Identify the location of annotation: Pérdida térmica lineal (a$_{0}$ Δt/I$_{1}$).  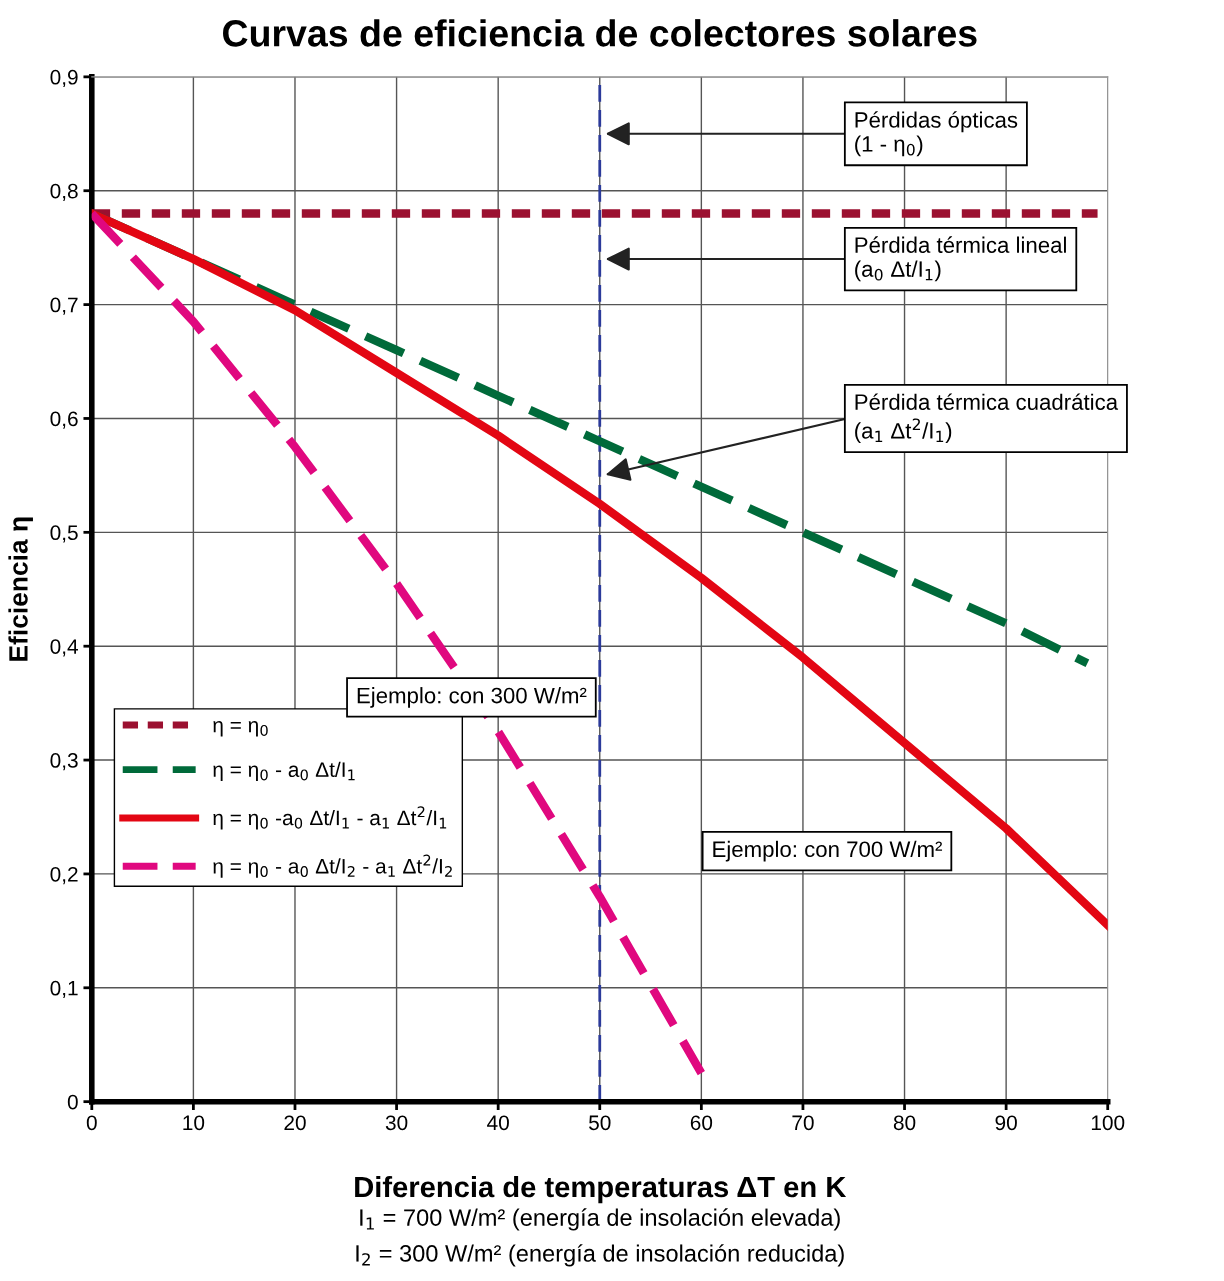
(960, 259).